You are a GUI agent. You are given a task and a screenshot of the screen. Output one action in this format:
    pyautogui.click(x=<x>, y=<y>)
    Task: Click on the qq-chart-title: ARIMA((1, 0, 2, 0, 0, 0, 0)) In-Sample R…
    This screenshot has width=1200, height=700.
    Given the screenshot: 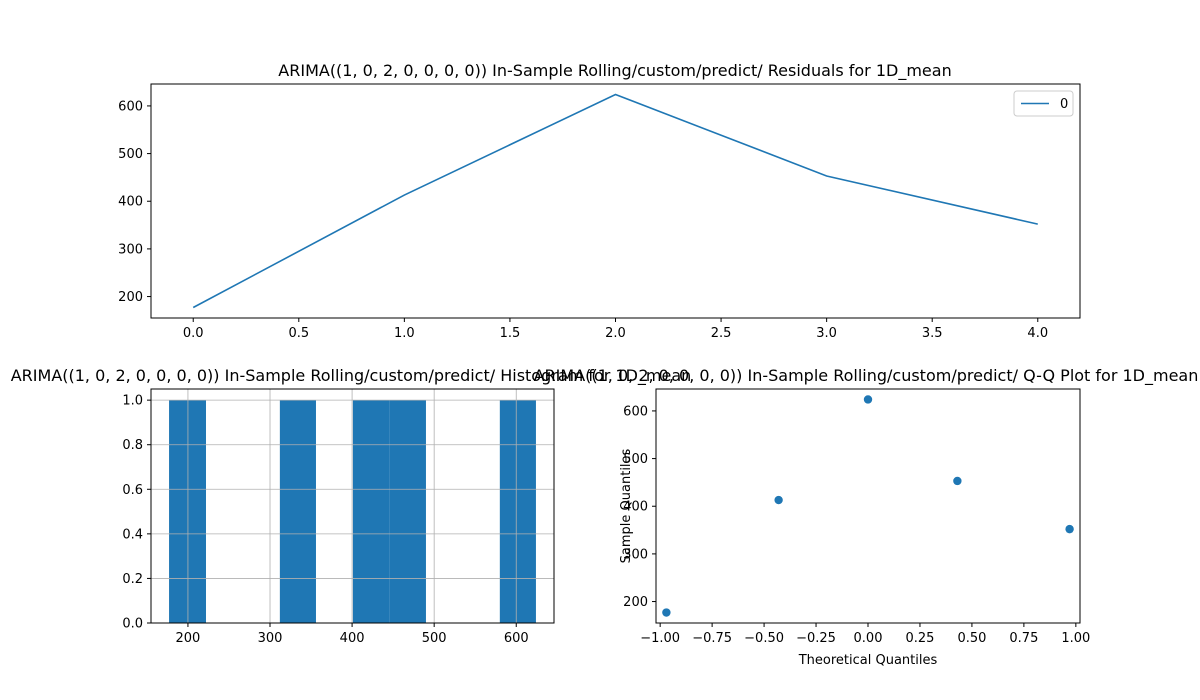 What is the action you would take?
    pyautogui.click(x=866, y=376)
    